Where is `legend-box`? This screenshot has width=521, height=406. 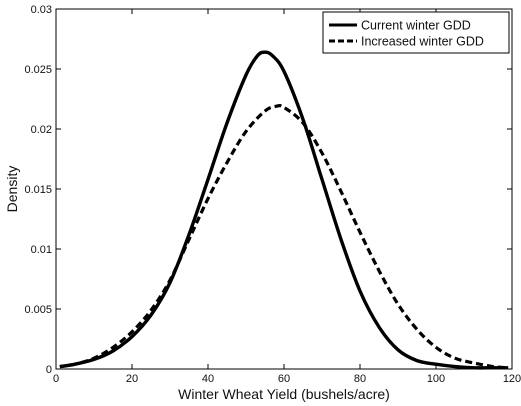 legend-box is located at coordinates (416, 32).